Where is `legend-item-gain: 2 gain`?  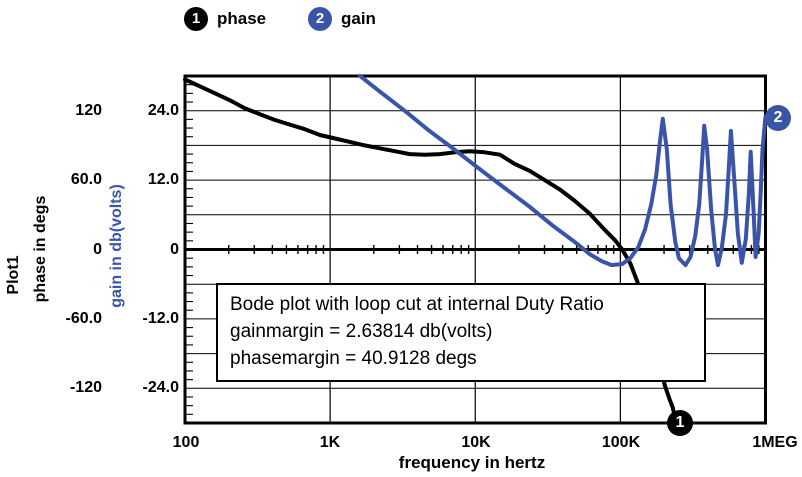
legend-item-gain: 2 gain is located at coordinates (342, 18).